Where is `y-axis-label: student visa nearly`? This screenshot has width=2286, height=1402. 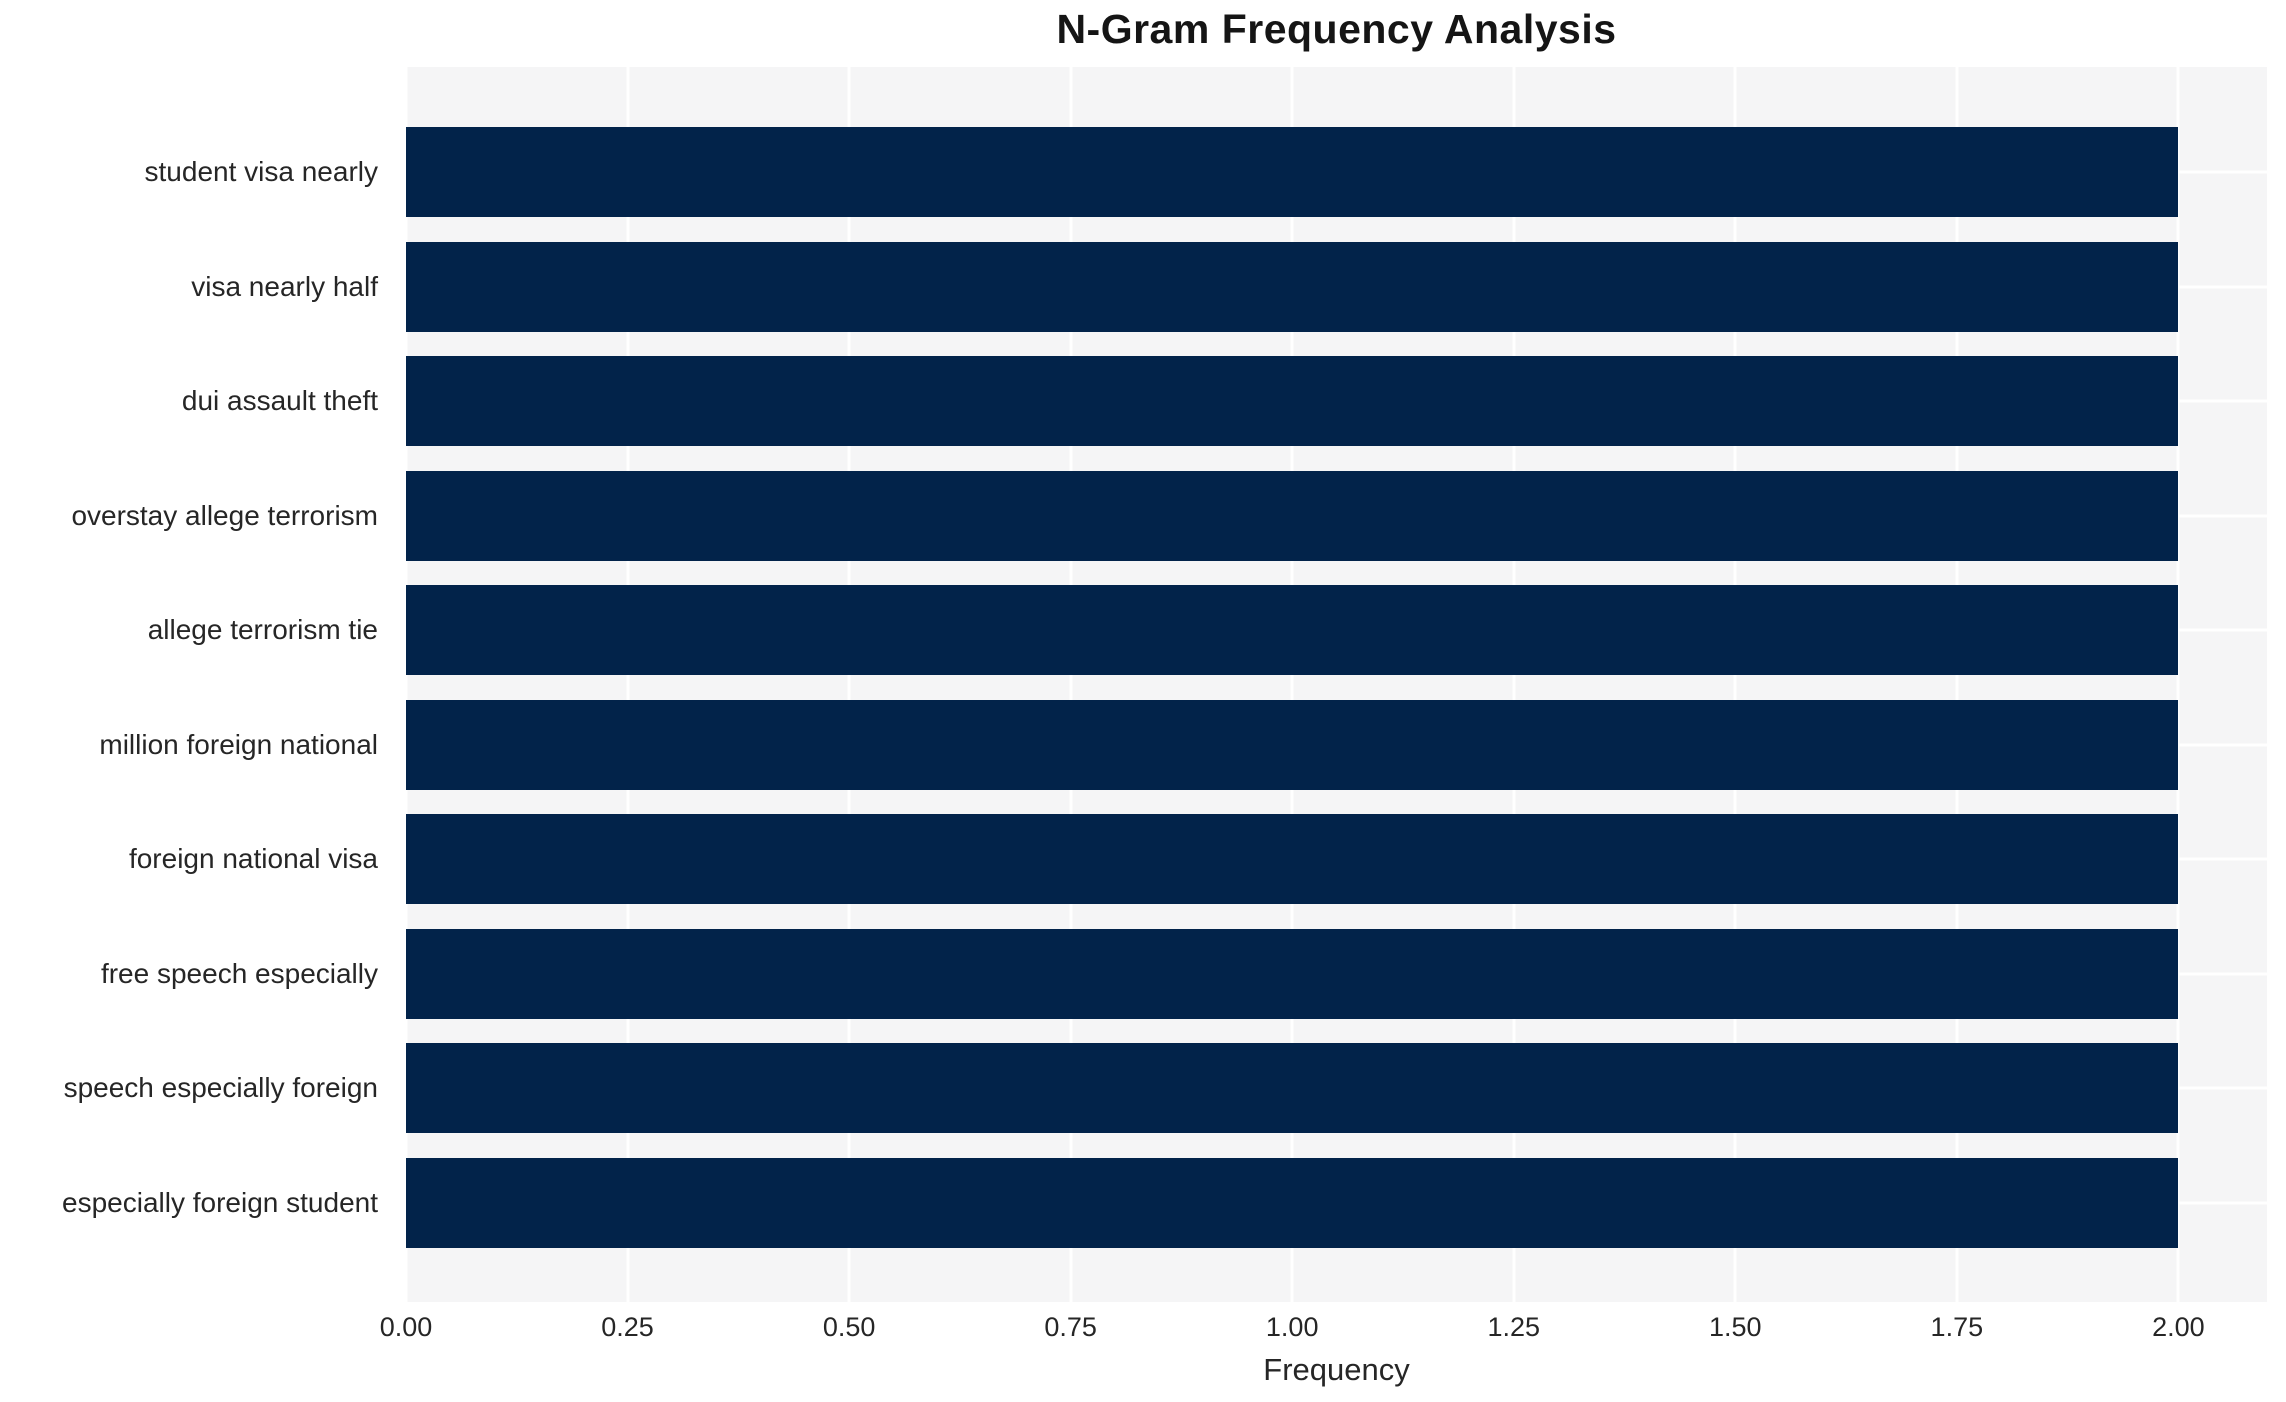
y-axis-label: student visa nearly is located at coordinates (261, 171).